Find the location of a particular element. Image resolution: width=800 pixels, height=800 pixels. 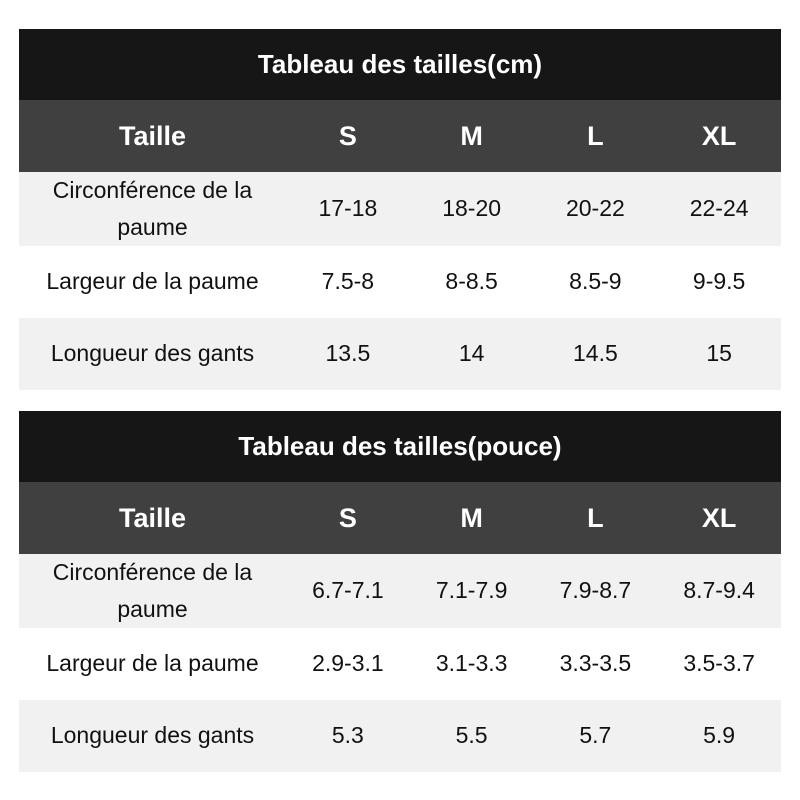

table-row: Longueur des gants 5.3 5.5 5.7 5.9 is located at coordinates (400, 735).